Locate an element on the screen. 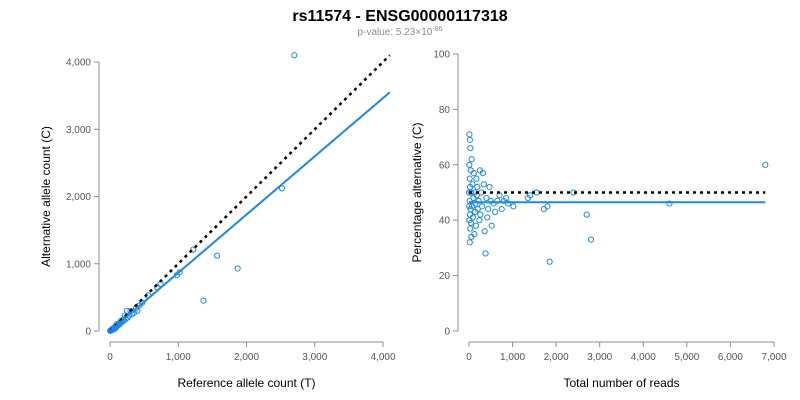 This screenshot has height=400, width=800. y-tick-label: 100 is located at coordinates (441, 55).